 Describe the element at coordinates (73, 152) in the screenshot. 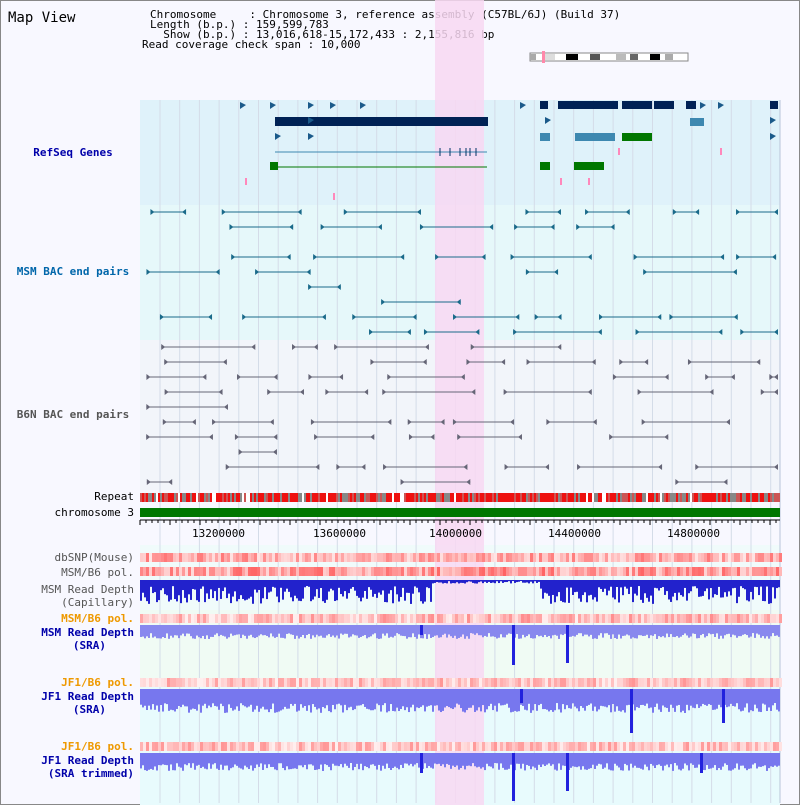

I see `track-label-refseq: RefSeq Genes` at that location.